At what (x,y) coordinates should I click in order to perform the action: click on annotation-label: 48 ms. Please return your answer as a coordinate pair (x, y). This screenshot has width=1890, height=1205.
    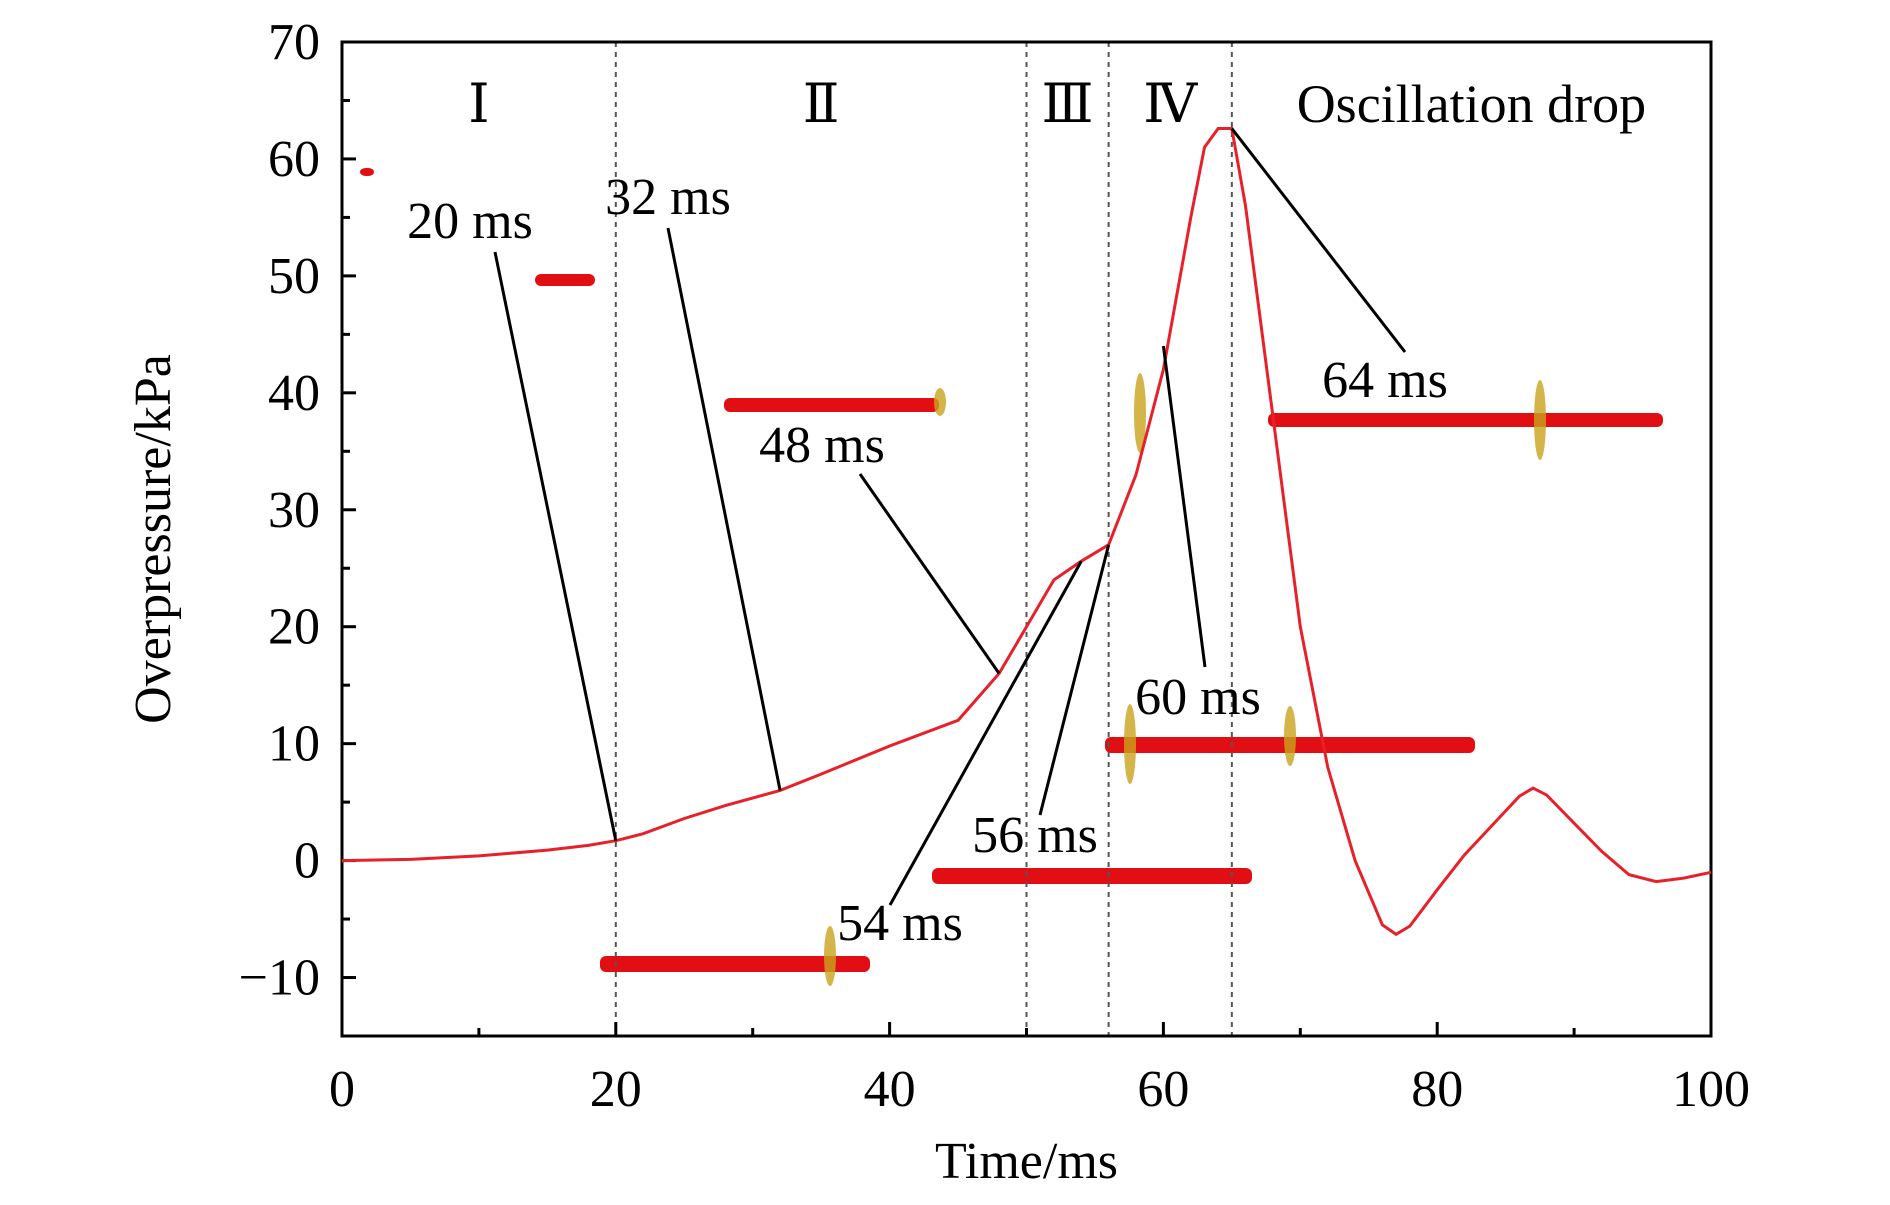
    Looking at the image, I should click on (822, 445).